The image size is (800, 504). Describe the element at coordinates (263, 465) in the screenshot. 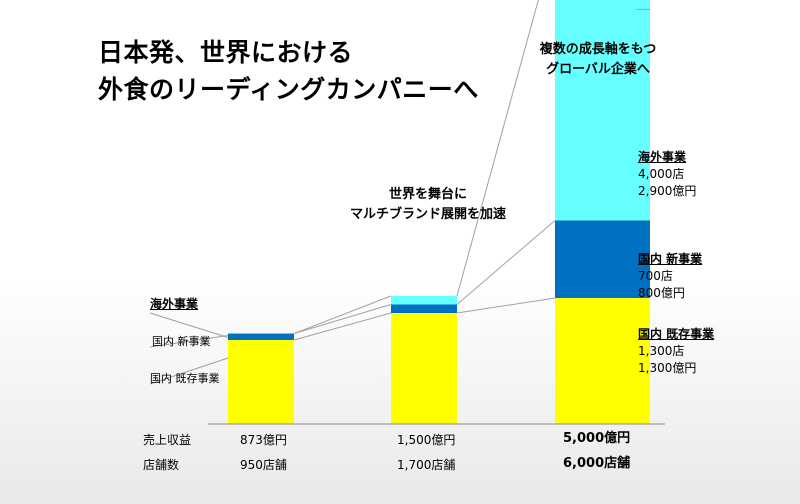

I see `table-stores-1: 950店舗` at that location.